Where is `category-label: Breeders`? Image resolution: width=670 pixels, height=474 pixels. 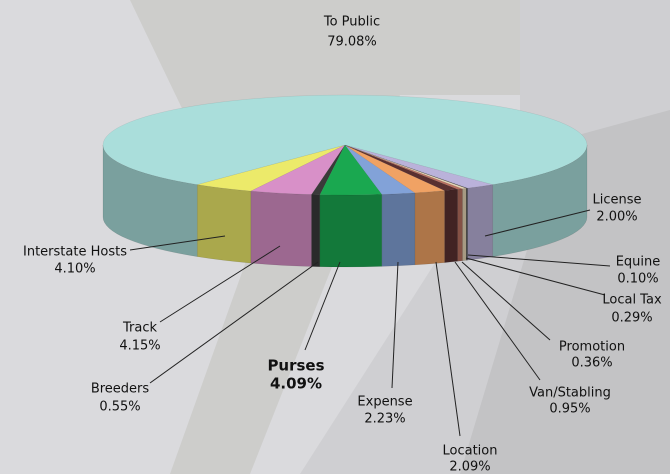
category-label: Breeders is located at coordinates (120, 389).